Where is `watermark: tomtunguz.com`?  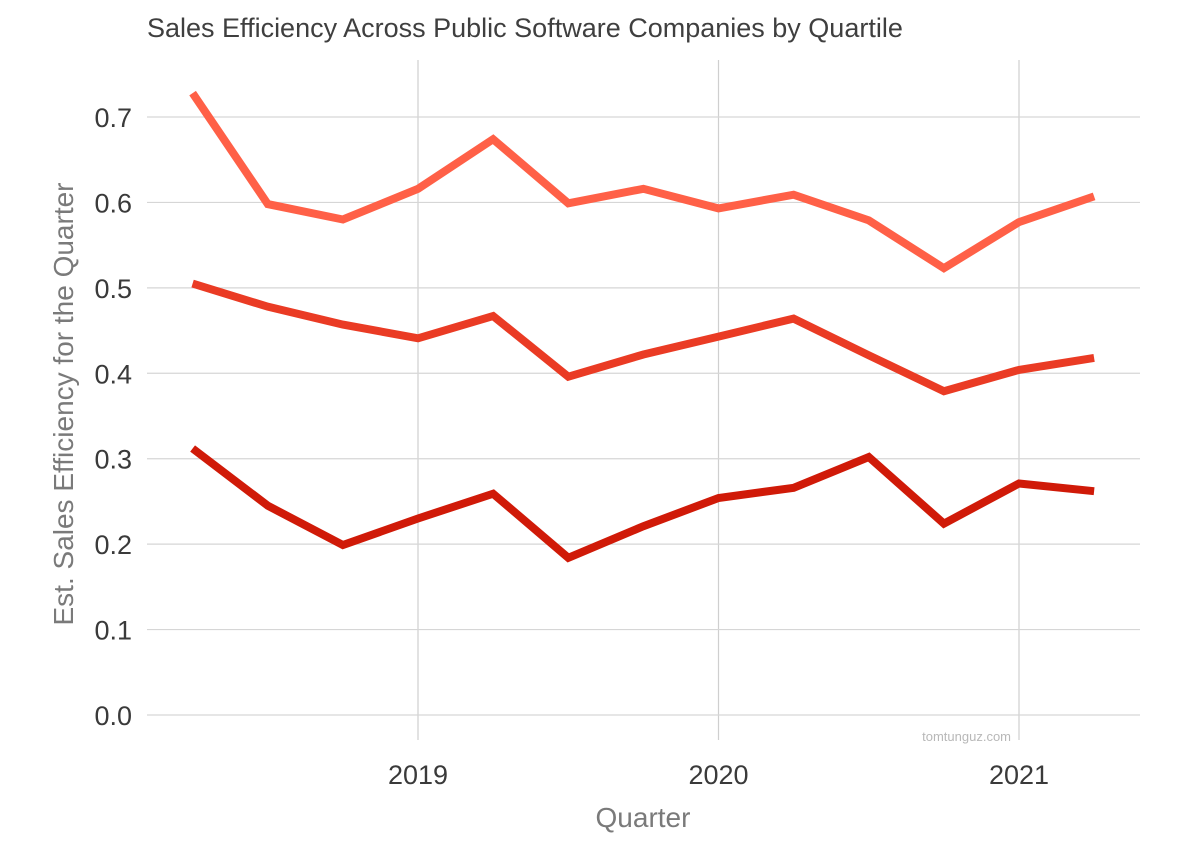 watermark: tomtunguz.com is located at coordinates (966, 736).